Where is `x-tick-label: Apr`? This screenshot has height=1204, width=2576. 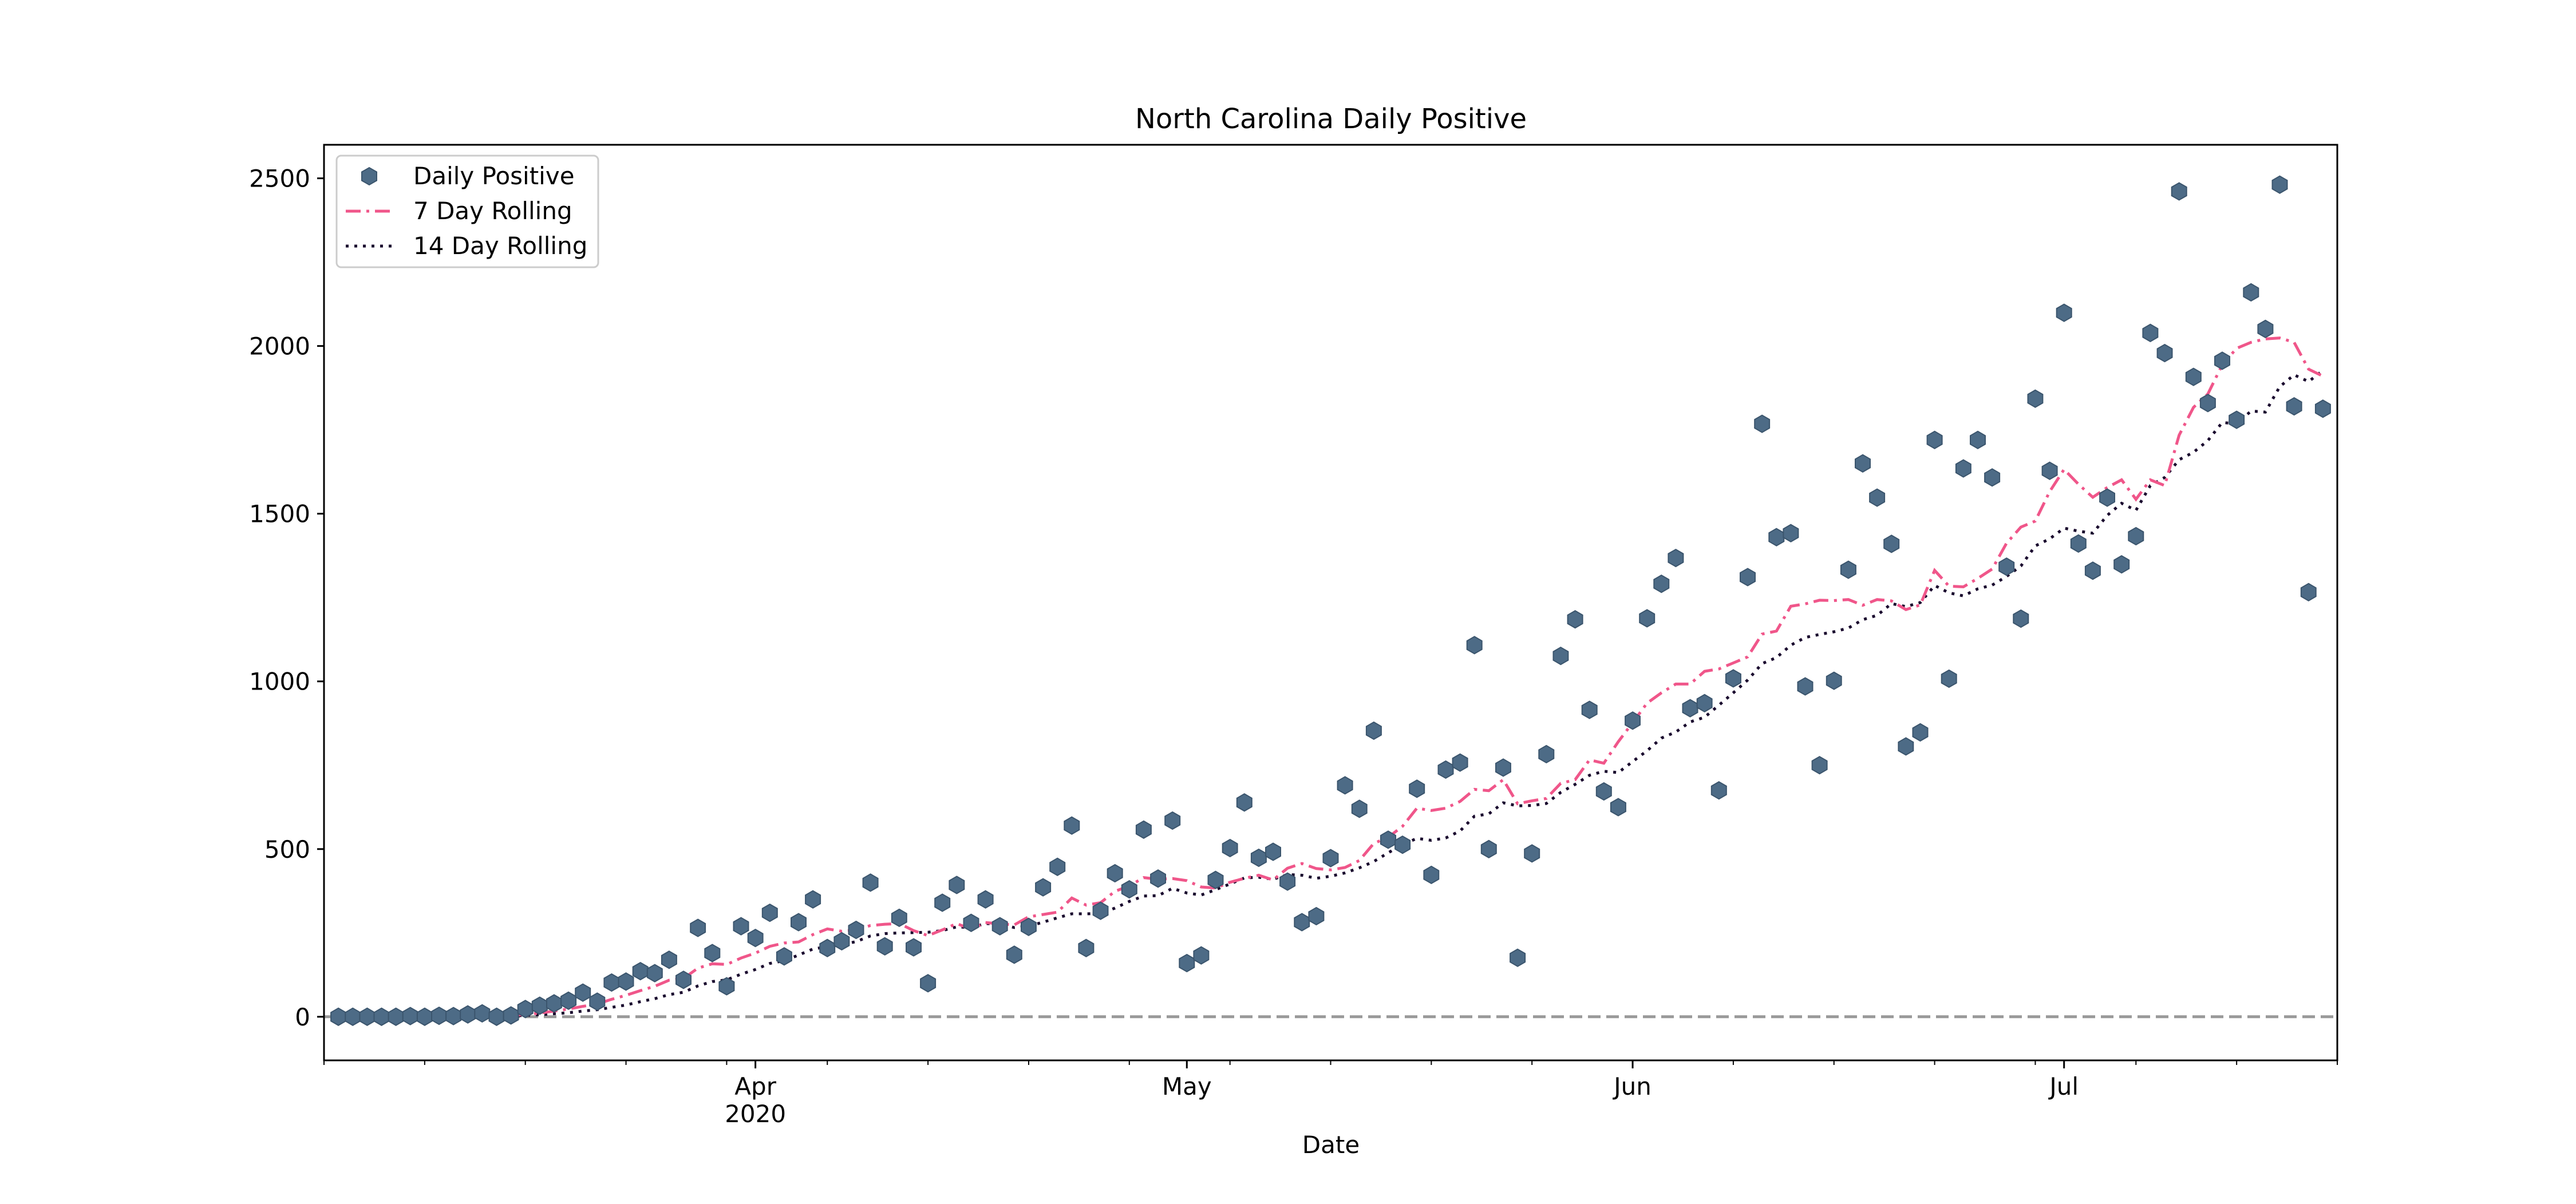
x-tick-label: Apr is located at coordinates (755, 1086).